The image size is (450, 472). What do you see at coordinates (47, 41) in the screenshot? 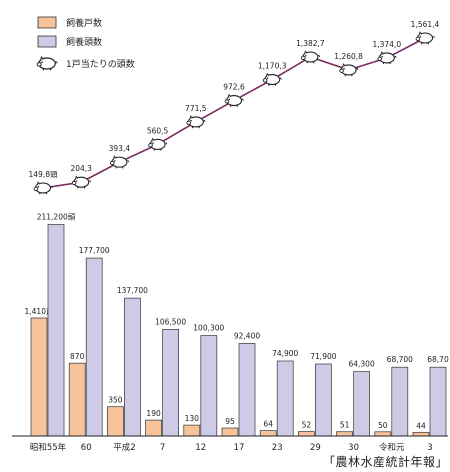
I see `legend-swatch-head` at bounding box center [47, 41].